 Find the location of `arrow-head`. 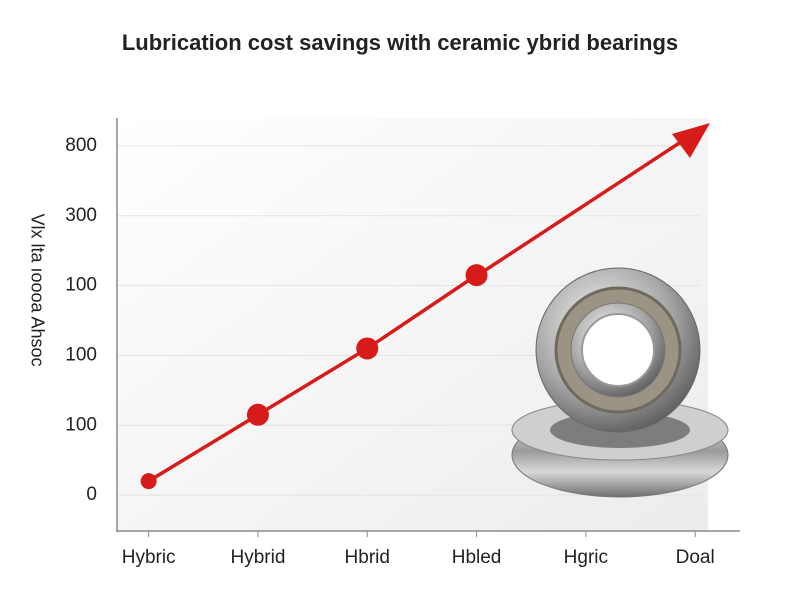

arrow-head is located at coordinates (691, 140).